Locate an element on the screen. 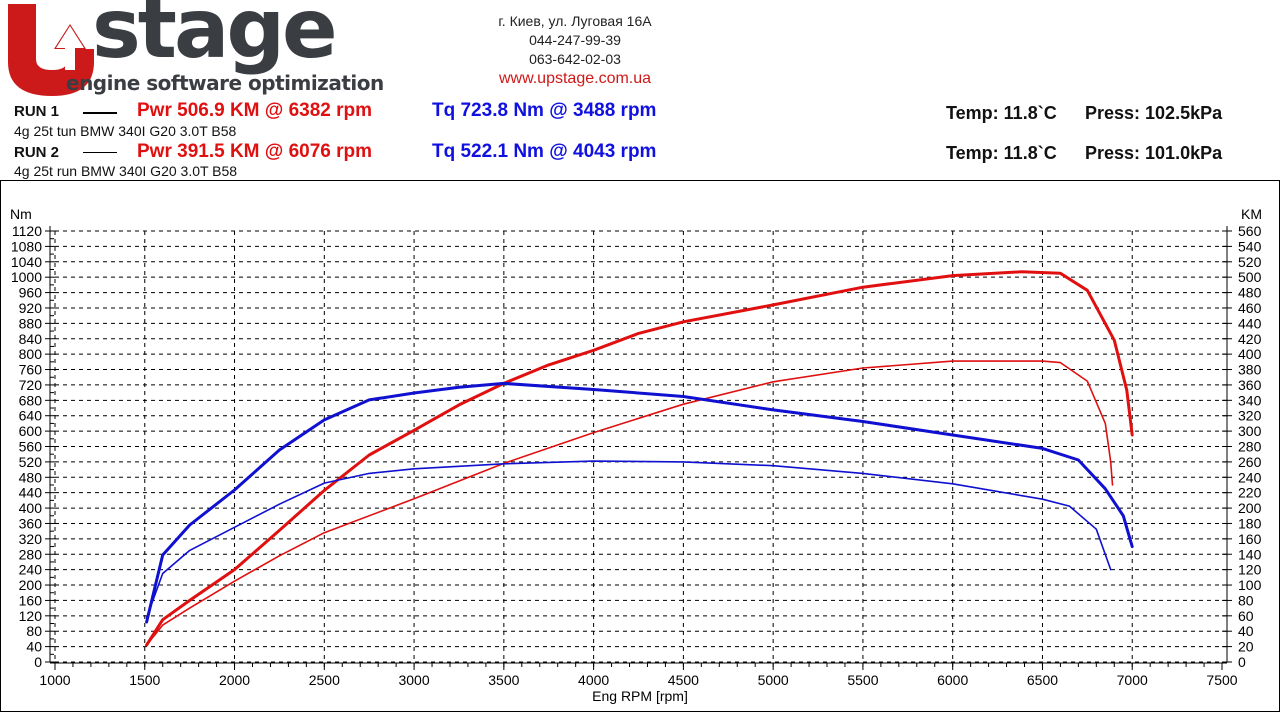  x-tick-label: 2500 is located at coordinates (324, 680).